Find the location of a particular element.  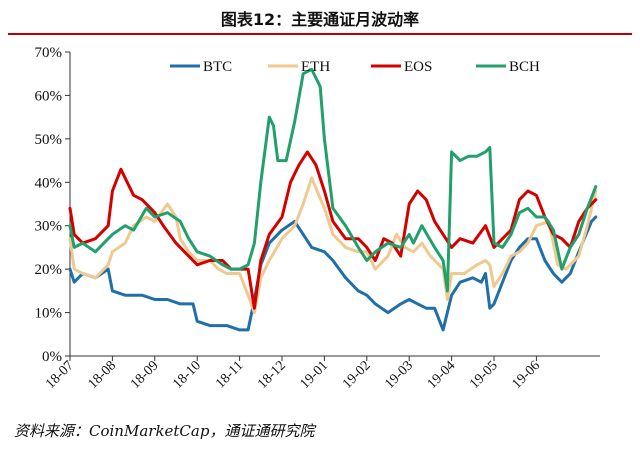

x-tick-label: 19-05 is located at coordinates (484, 375).